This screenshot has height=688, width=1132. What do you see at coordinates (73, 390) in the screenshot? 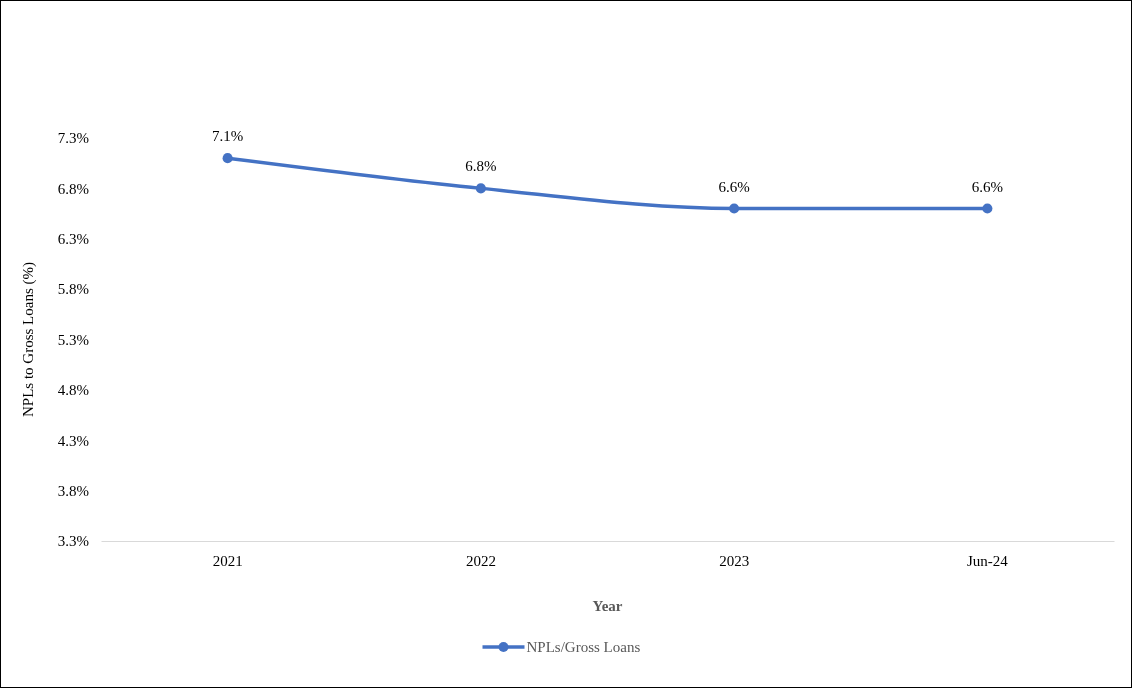
I see `y-tick-label: 4.8%` at bounding box center [73, 390].